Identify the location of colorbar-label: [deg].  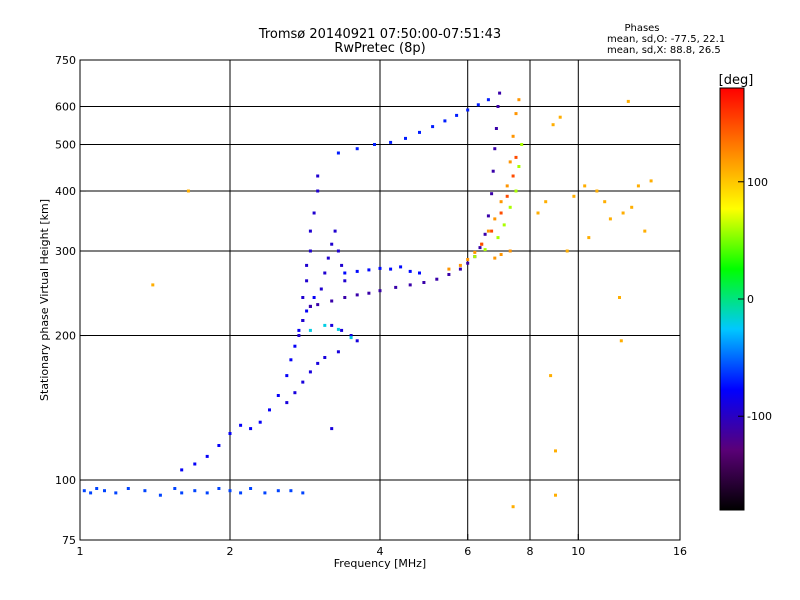
(736, 80).